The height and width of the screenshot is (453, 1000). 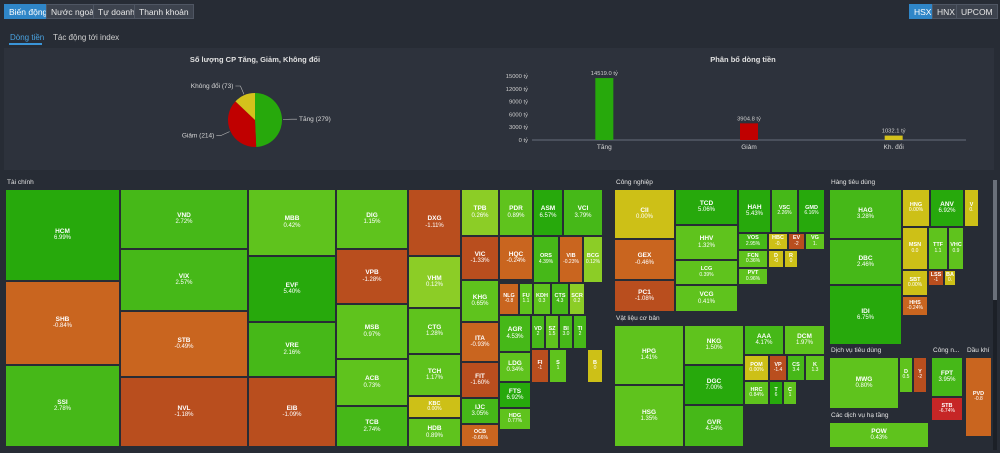 What do you see at coordinates (864, 383) in the screenshot?
I see `stock-tile-mwg: MWG 0.80%` at bounding box center [864, 383].